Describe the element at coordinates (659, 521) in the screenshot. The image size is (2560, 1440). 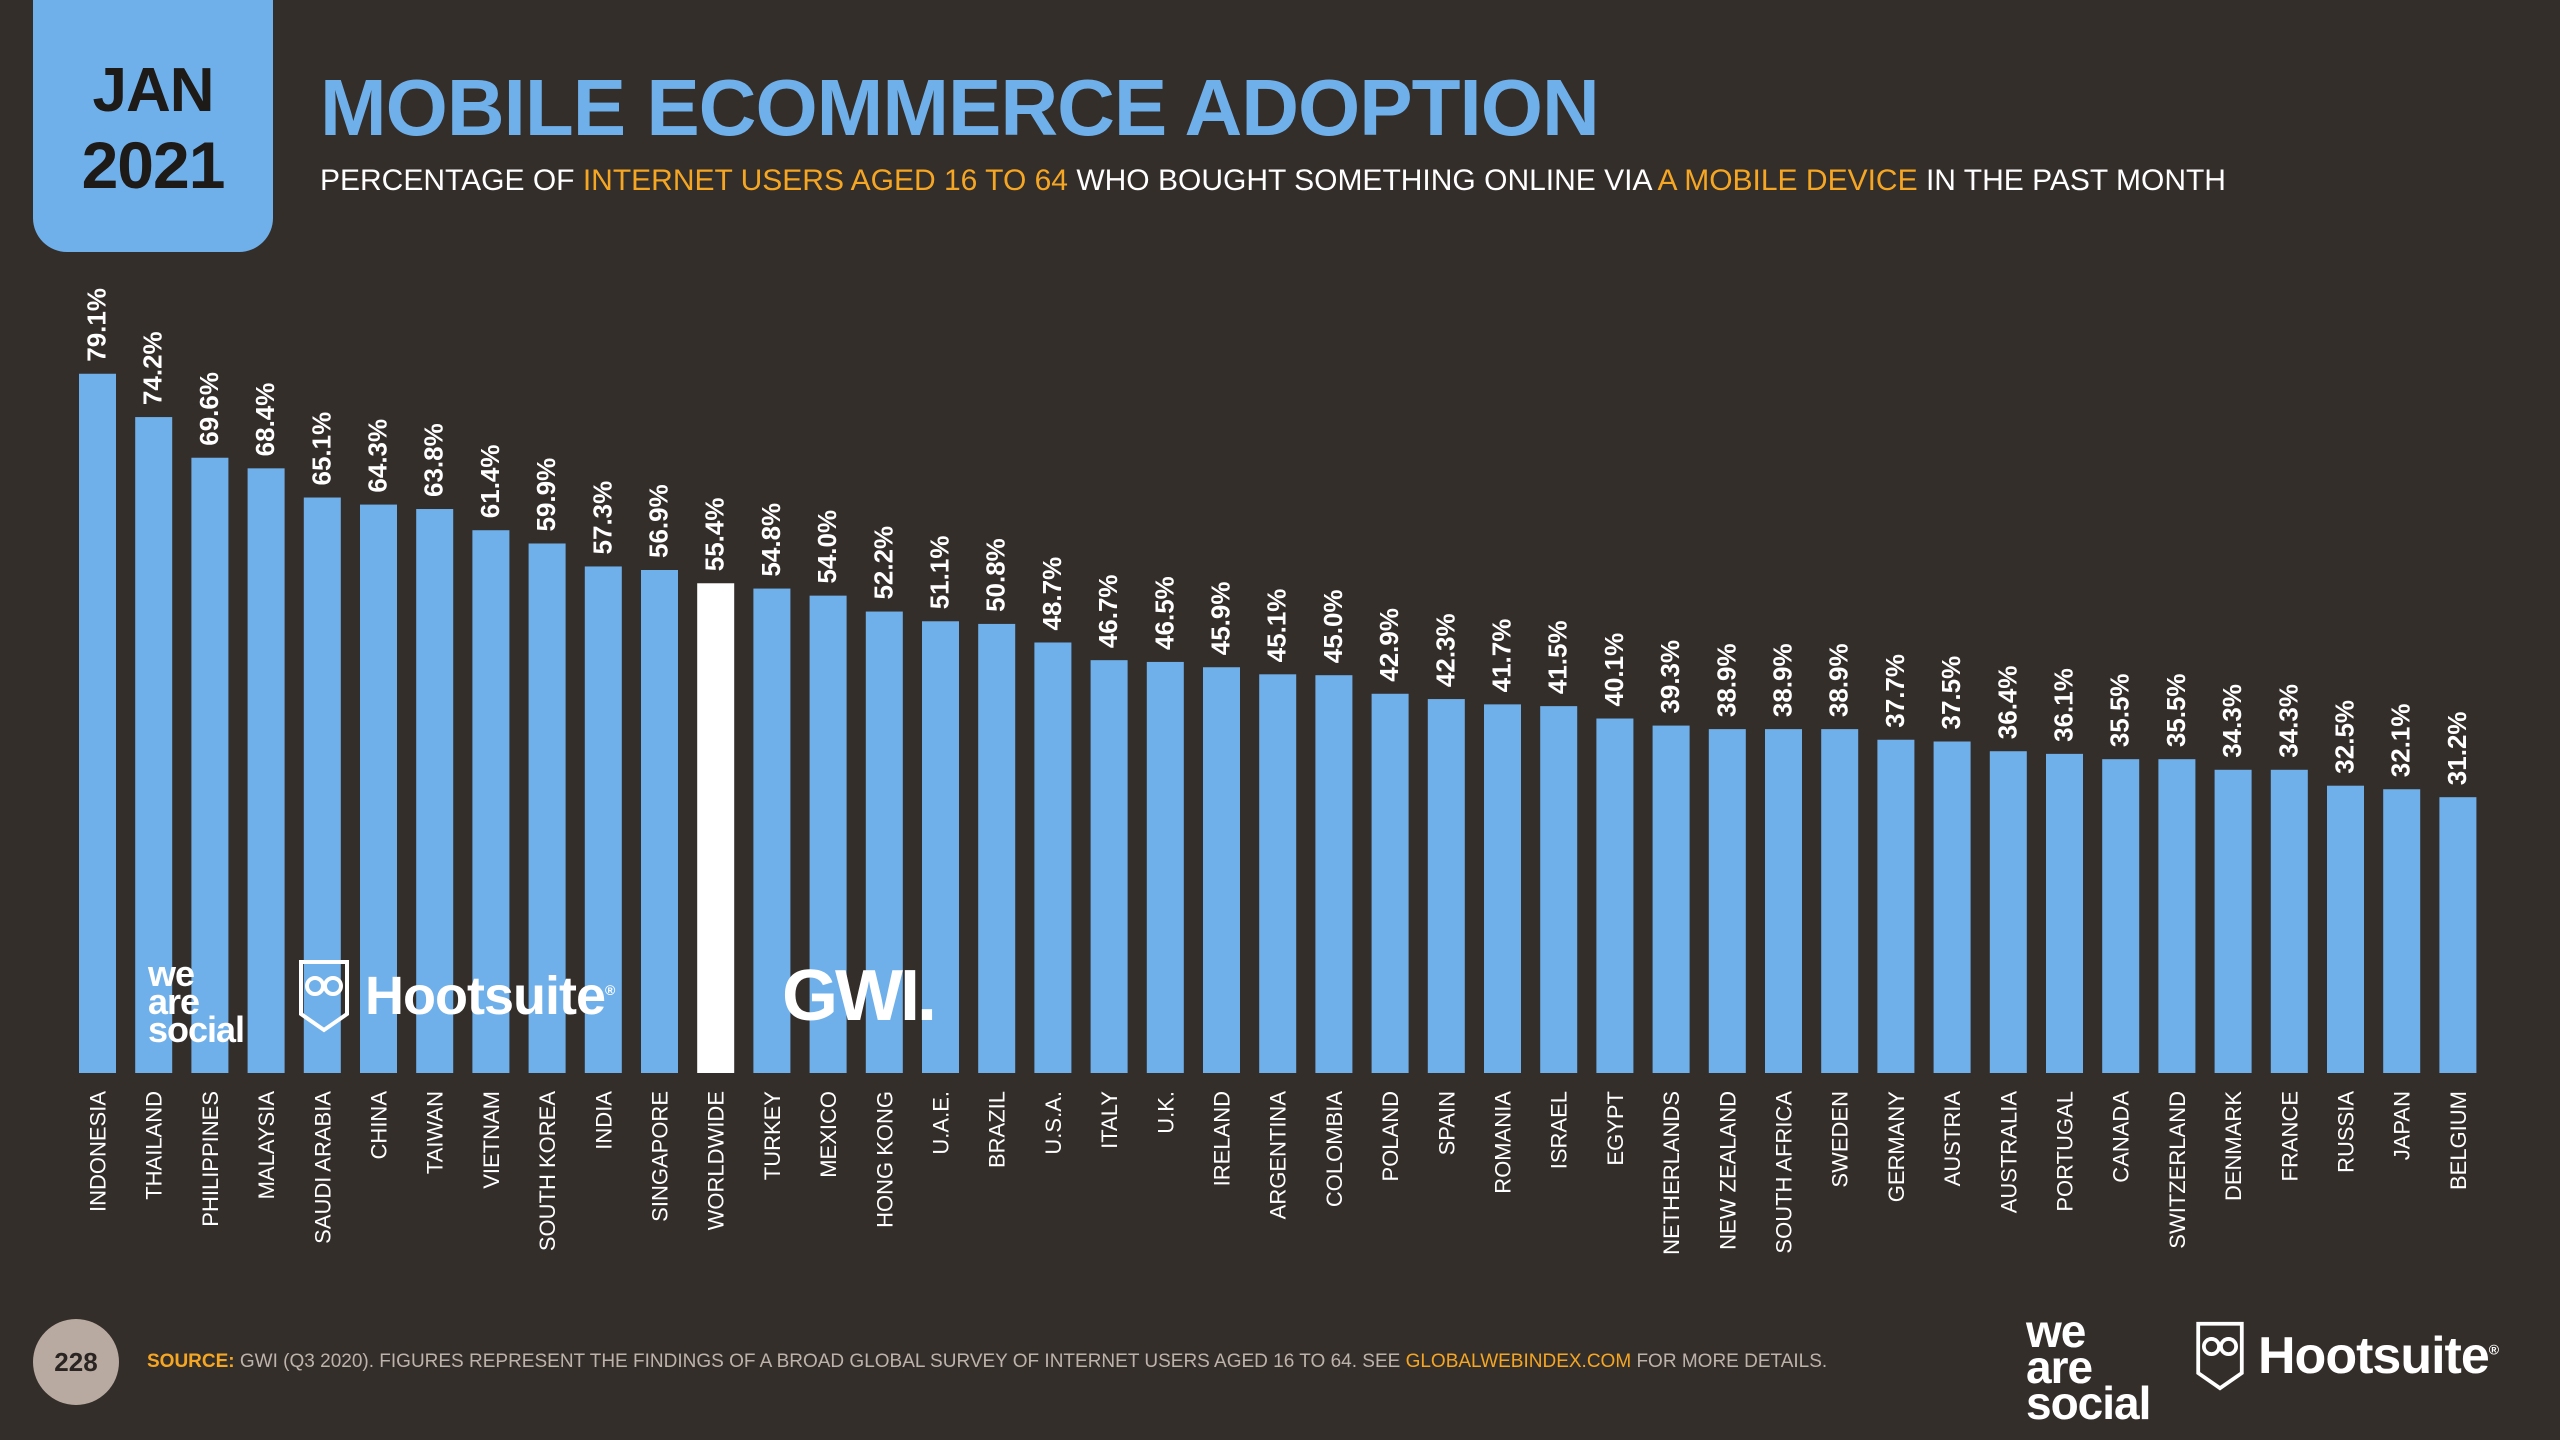
I see `value-label: 56.9%` at that location.